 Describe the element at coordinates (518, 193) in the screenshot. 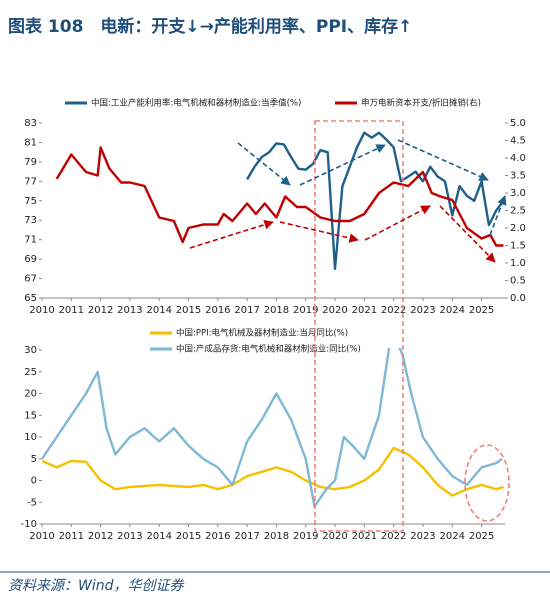

I see `y2-tick-label: 3.0` at that location.